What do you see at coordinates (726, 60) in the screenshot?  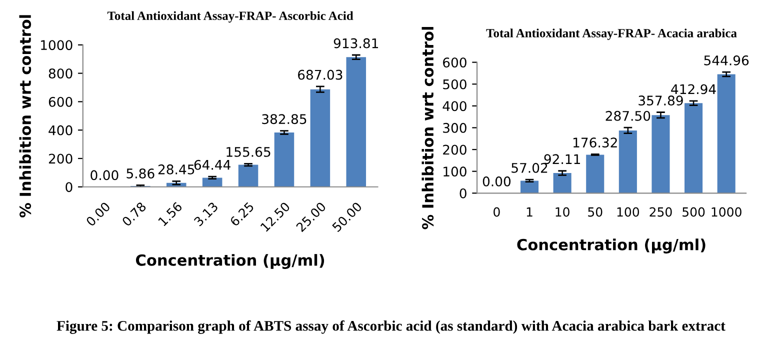 I see `data-label: 544.96` at bounding box center [726, 60].